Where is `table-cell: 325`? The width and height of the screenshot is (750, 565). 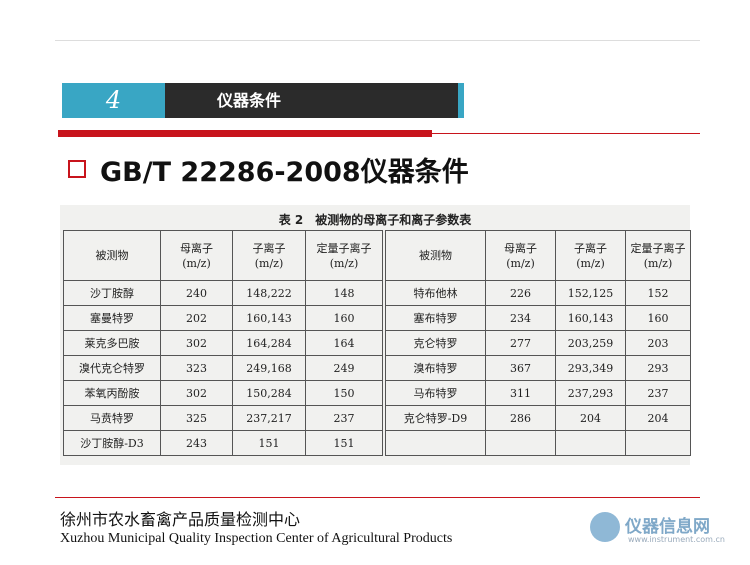 table-cell: 325 is located at coordinates (196, 418).